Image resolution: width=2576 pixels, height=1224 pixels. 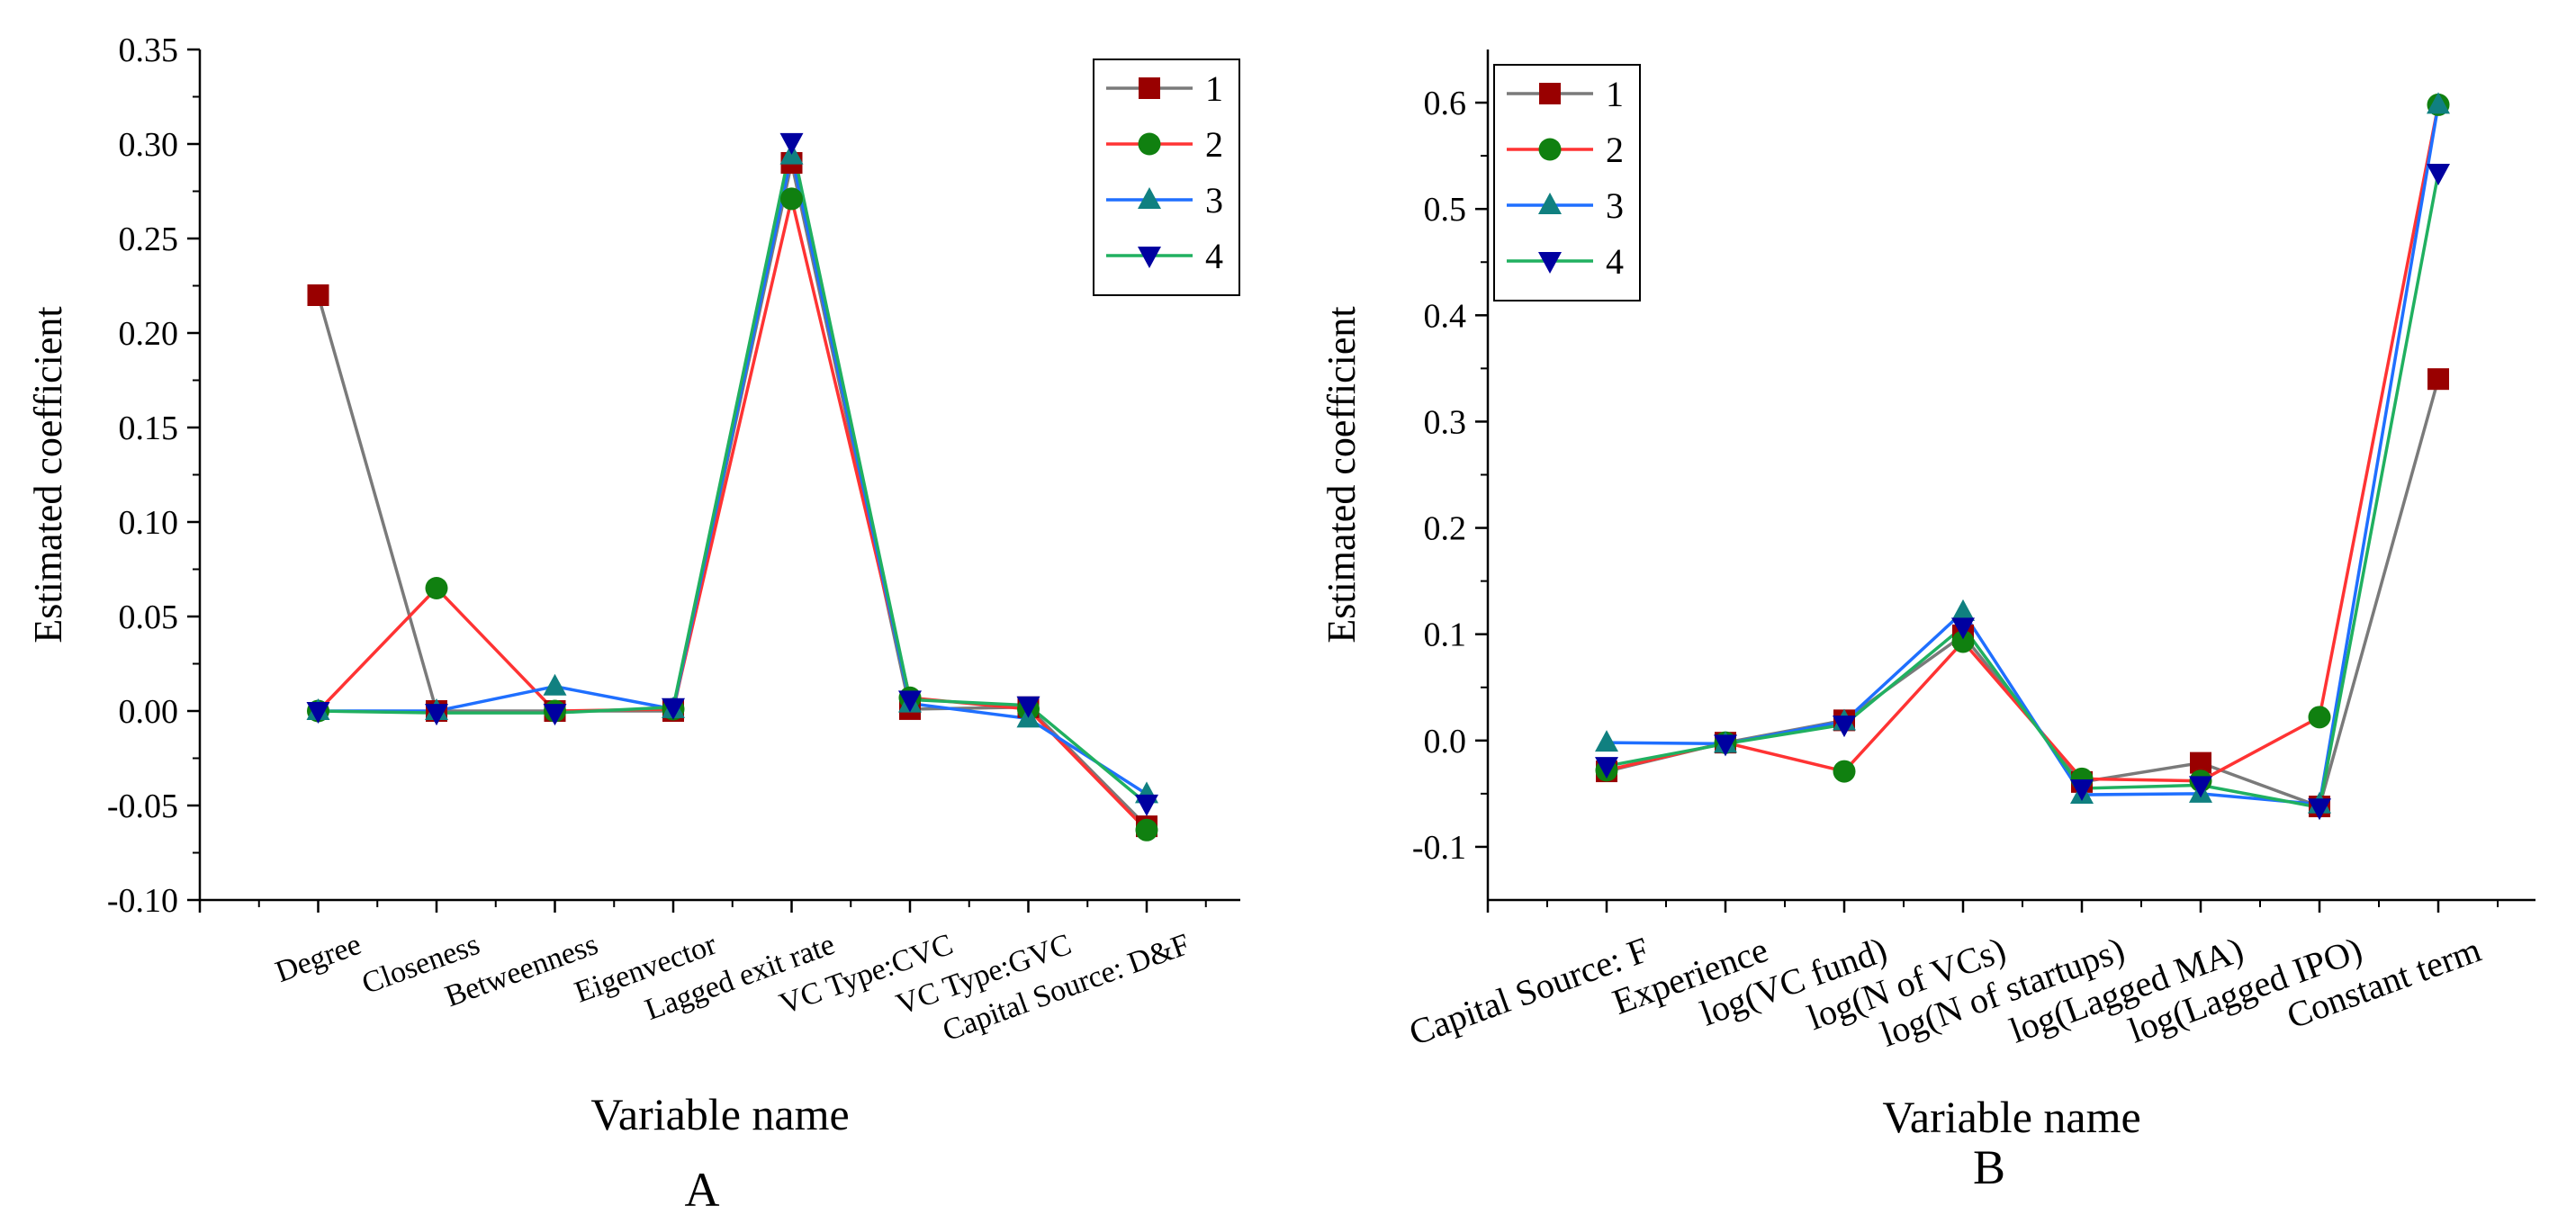 I want to click on y-tick-label: 0.05, so click(x=149, y=617).